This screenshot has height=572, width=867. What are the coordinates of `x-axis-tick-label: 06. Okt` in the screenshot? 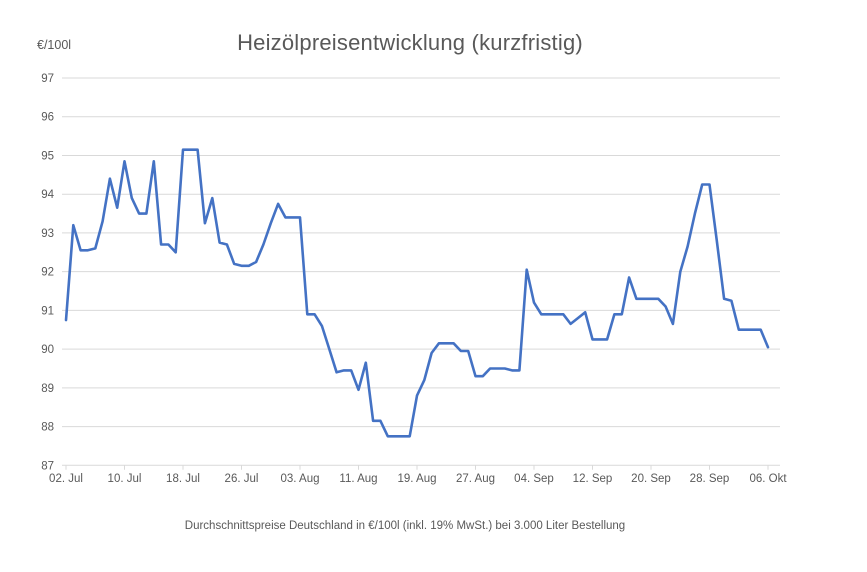 It's located at (768, 479).